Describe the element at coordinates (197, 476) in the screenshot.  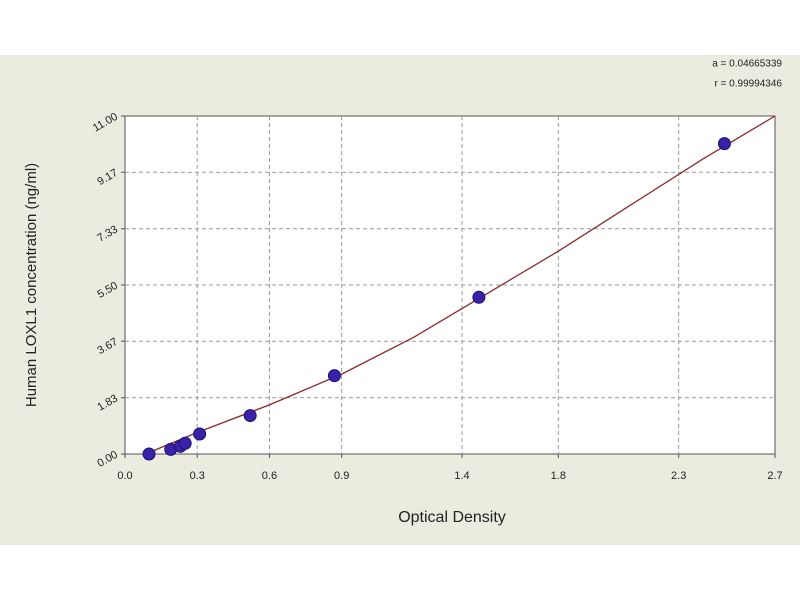
I see `x-tick-label: 0.3` at that location.